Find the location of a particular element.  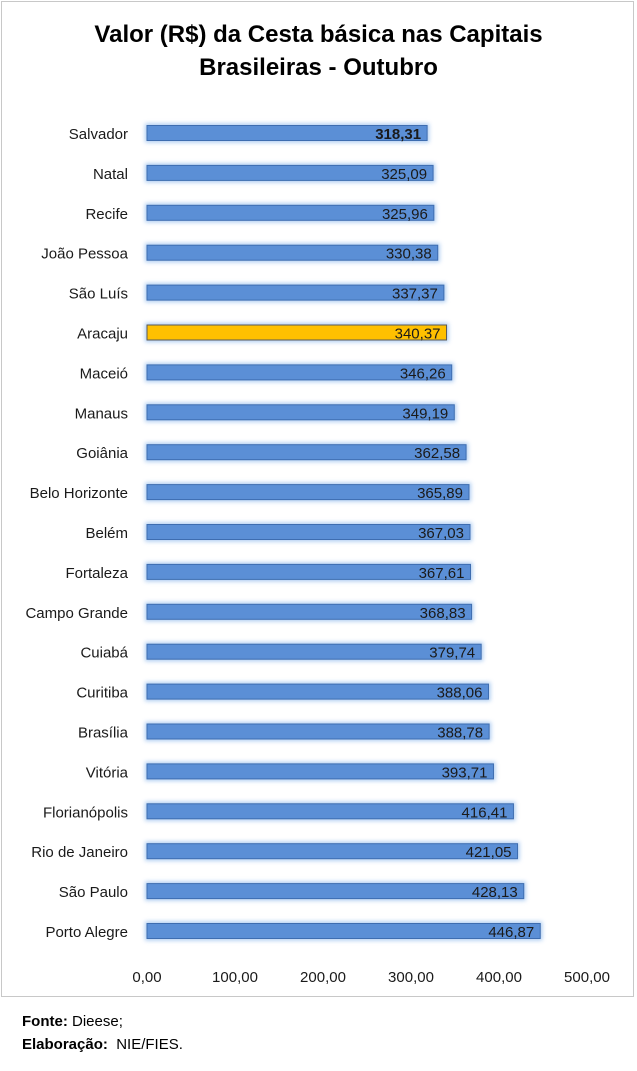

bar-maceió is located at coordinates (299, 372).